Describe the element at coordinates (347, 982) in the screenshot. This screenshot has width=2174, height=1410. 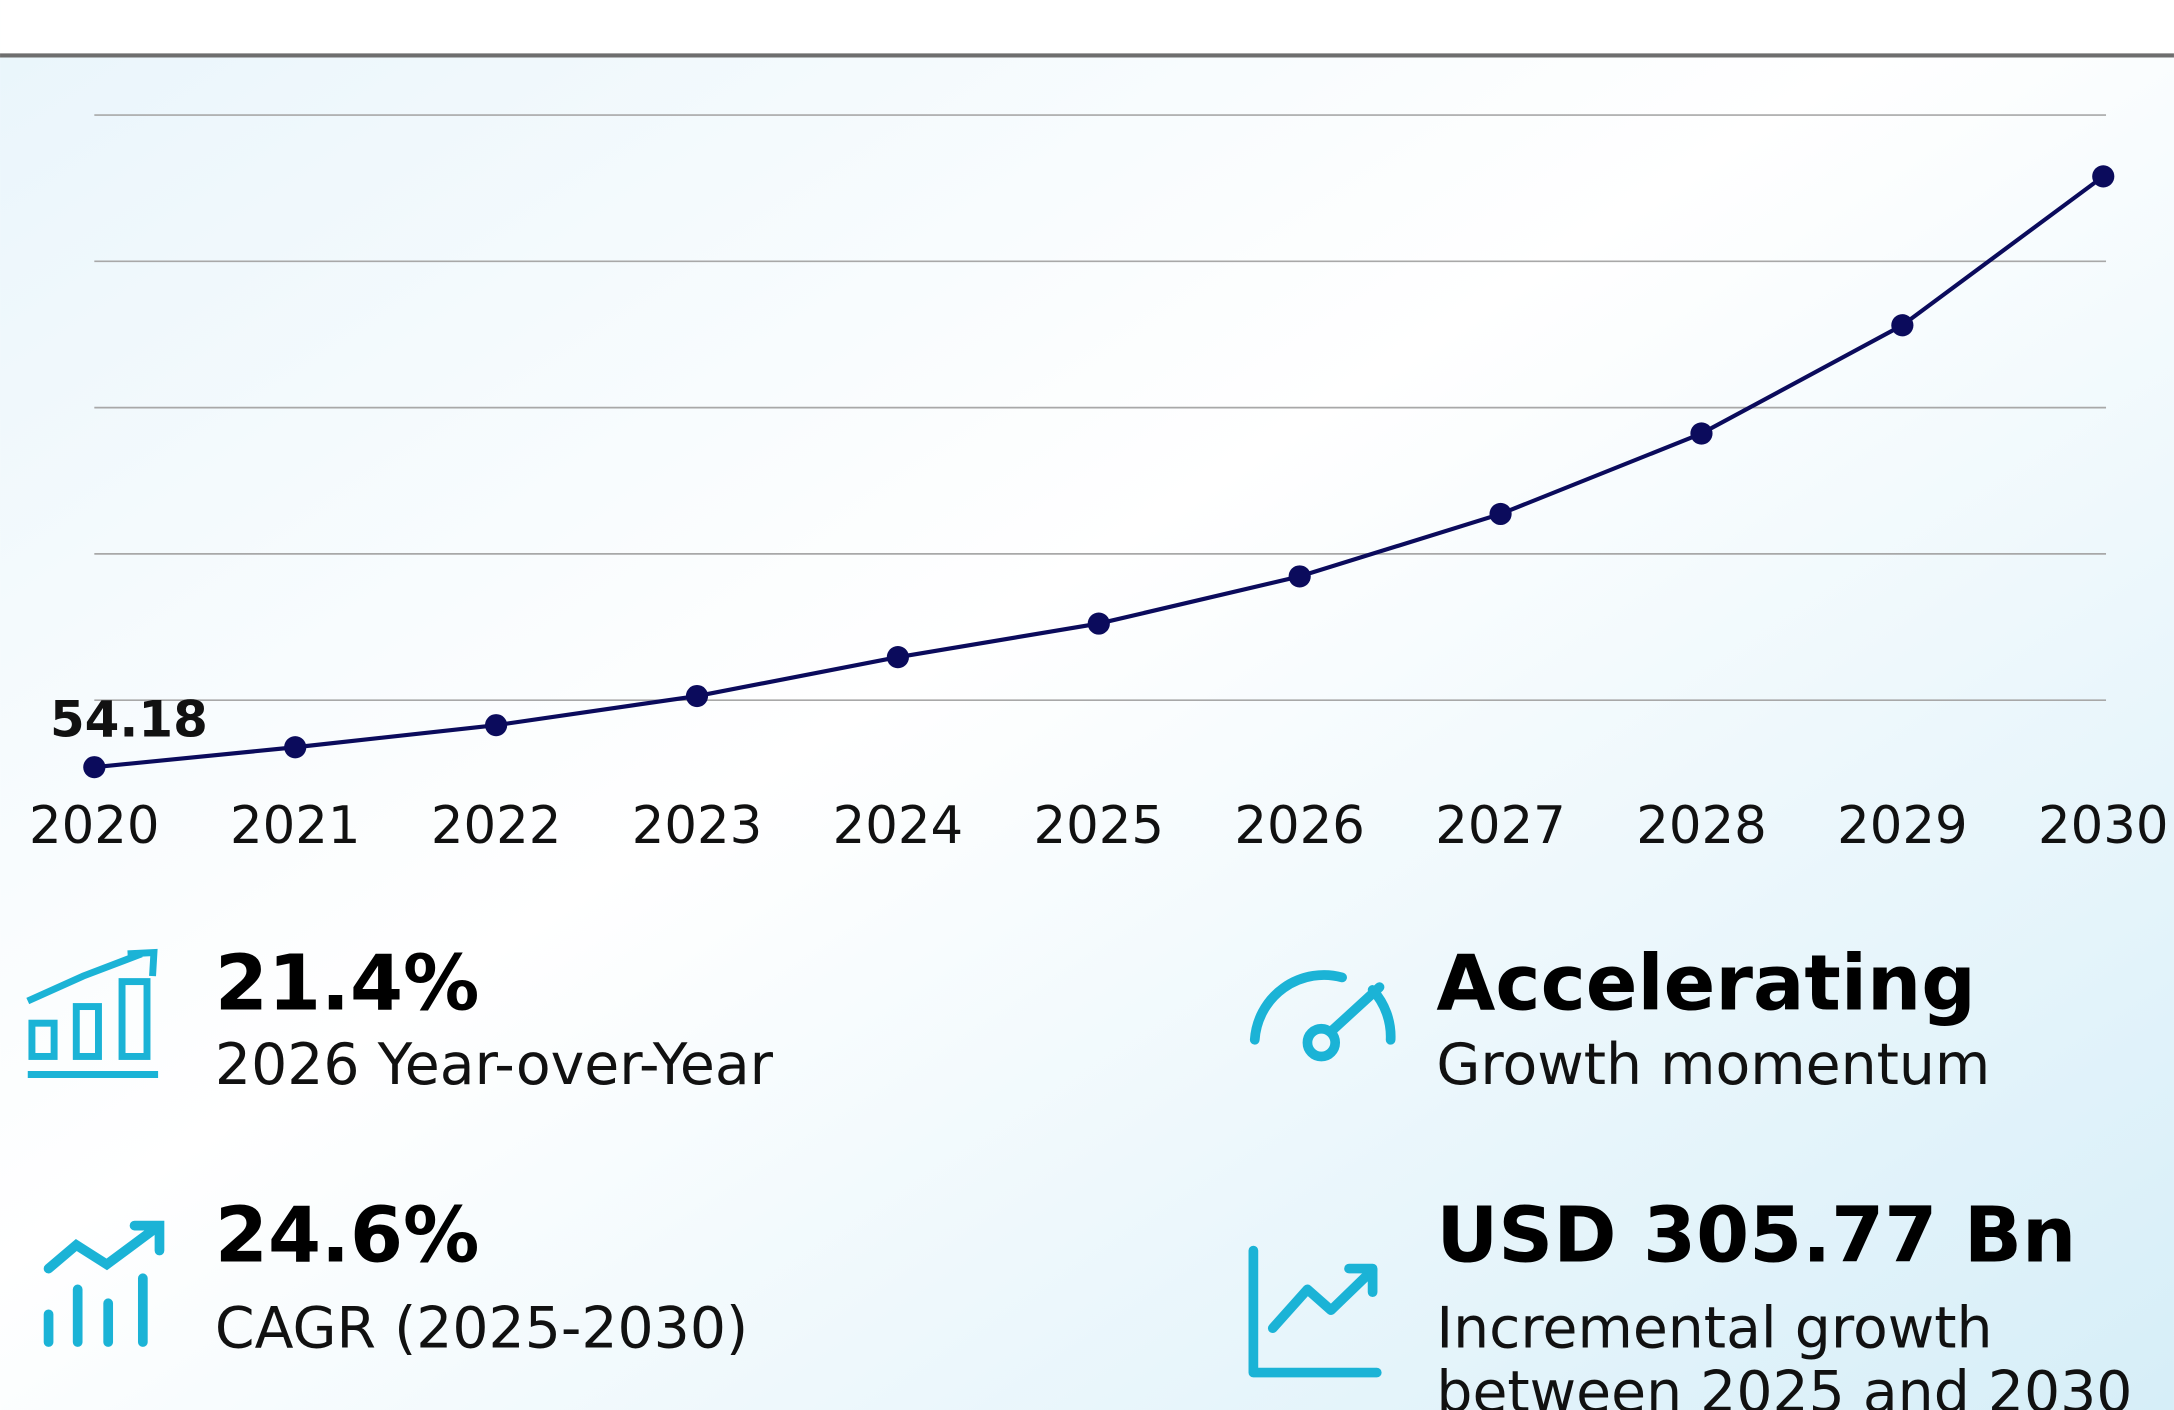
I see `stat-value: 21.4%` at that location.